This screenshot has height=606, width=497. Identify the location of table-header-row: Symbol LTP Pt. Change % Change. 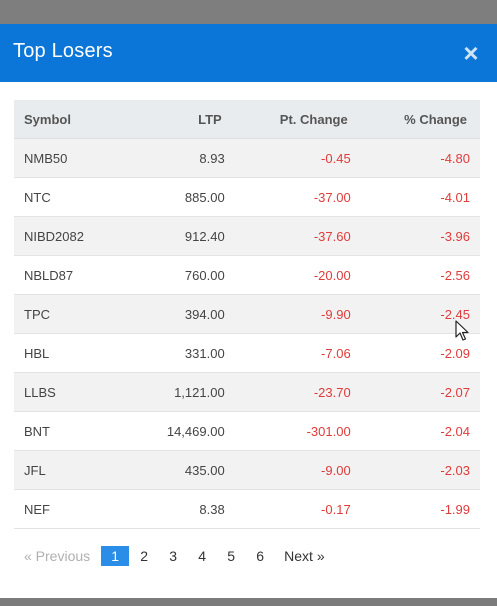
(247, 119).